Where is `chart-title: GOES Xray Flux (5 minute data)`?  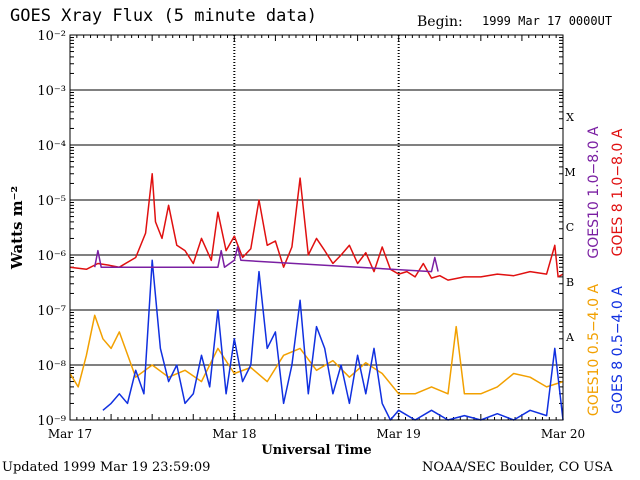 chart-title: GOES Xray Flux (5 minute data) is located at coordinates (164, 16).